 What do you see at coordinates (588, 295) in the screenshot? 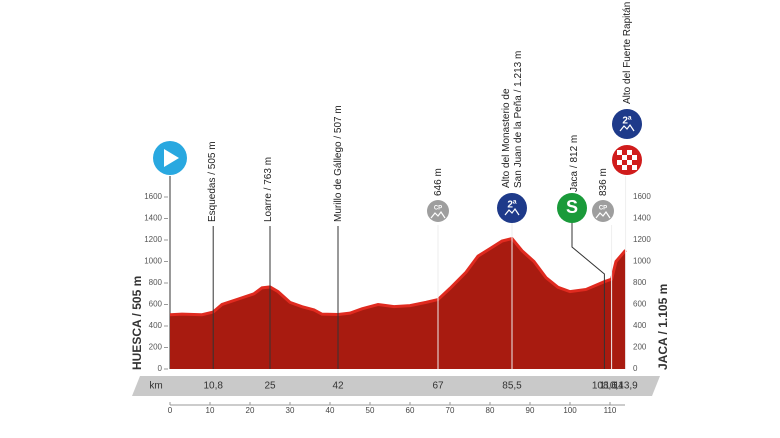
I see `waypoint-line` at bounding box center [588, 295].